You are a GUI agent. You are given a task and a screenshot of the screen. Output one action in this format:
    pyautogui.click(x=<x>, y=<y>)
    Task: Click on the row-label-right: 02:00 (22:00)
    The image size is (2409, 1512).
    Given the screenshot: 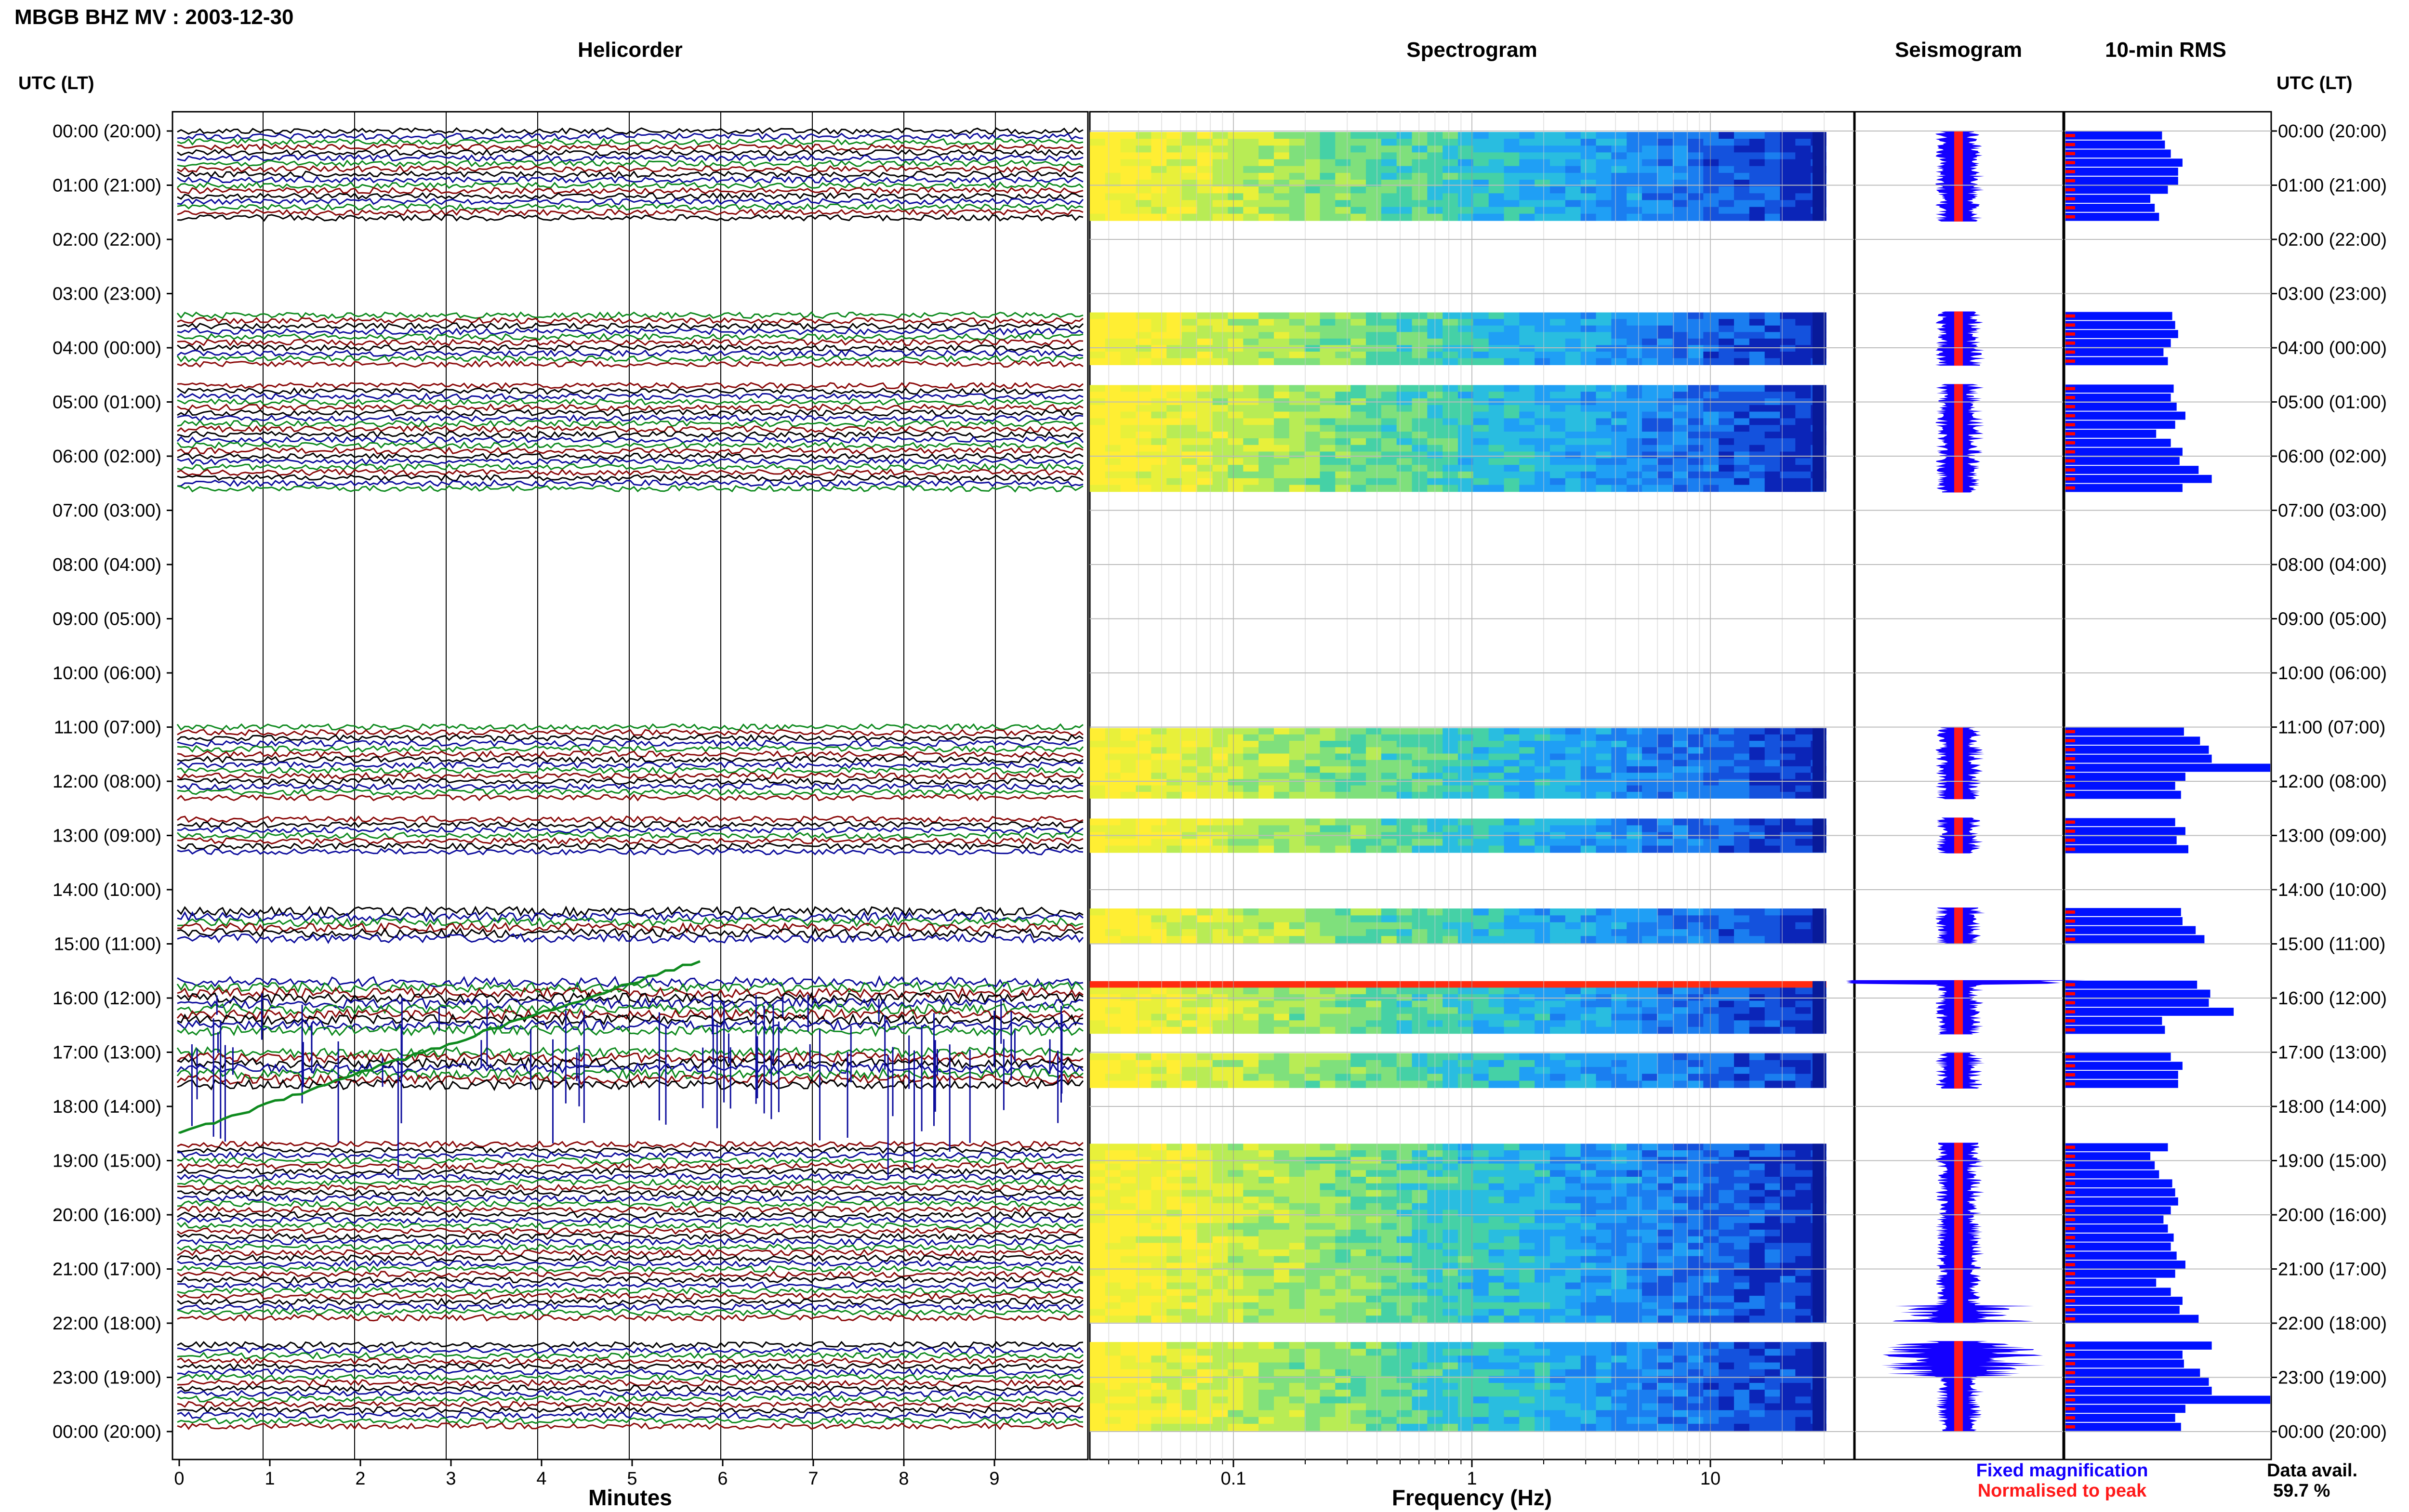 What is the action you would take?
    pyautogui.click(x=2332, y=240)
    